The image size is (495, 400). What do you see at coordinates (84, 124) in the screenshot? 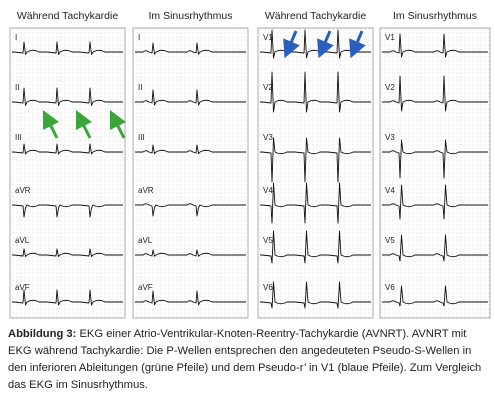
I see `green-arrows` at bounding box center [84, 124].